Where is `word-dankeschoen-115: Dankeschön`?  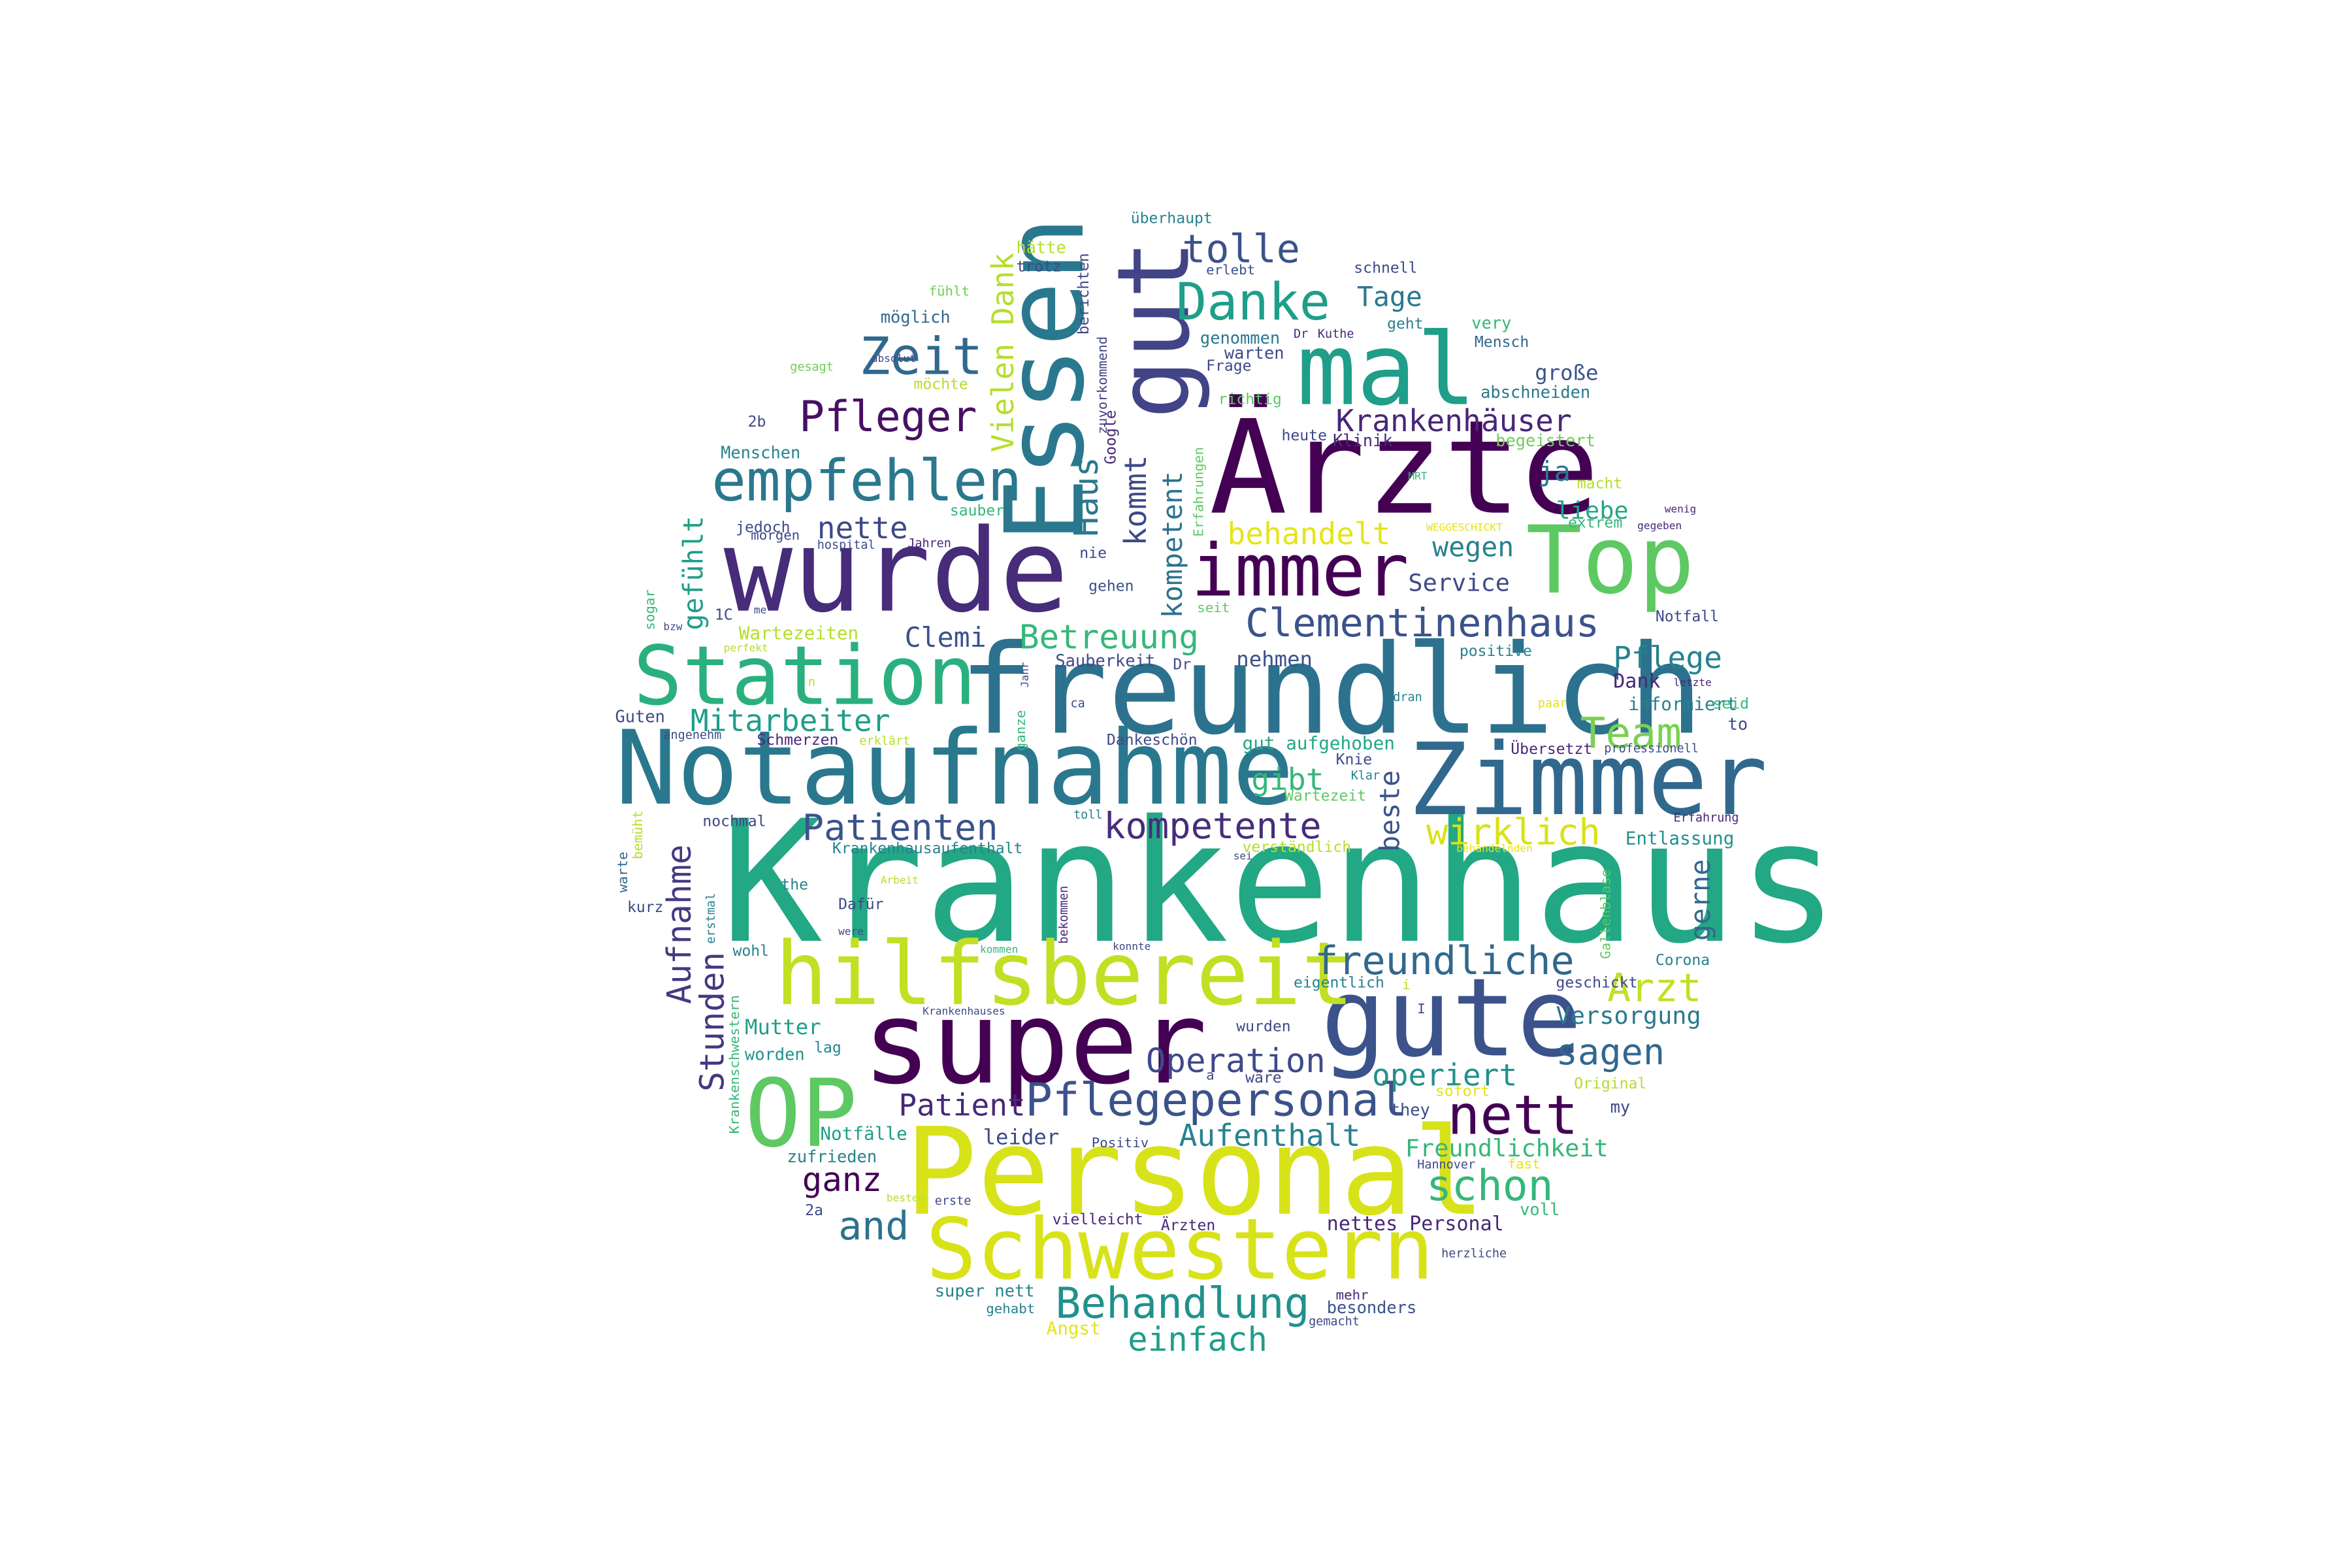 word-dankeschoen-115: Dankeschön is located at coordinates (1152, 740).